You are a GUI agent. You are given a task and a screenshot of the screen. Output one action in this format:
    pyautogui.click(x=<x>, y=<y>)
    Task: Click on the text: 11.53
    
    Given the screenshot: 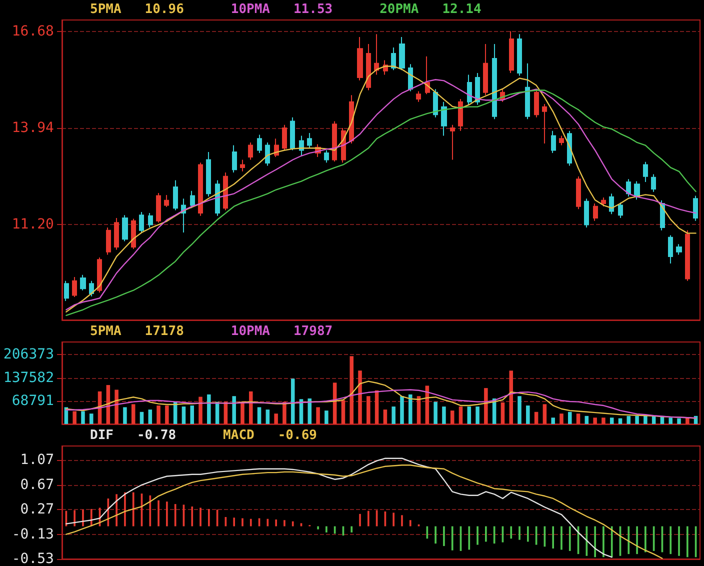 What is the action you would take?
    pyautogui.click(x=301, y=9)
    